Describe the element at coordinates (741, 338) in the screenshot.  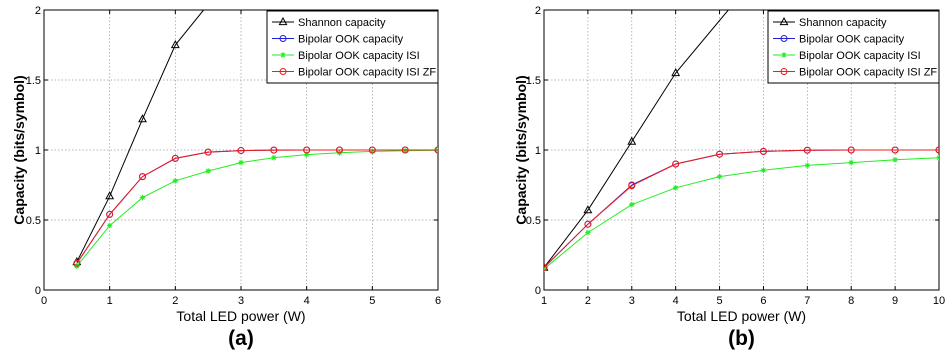
I see `panel-label: (b)` at that location.